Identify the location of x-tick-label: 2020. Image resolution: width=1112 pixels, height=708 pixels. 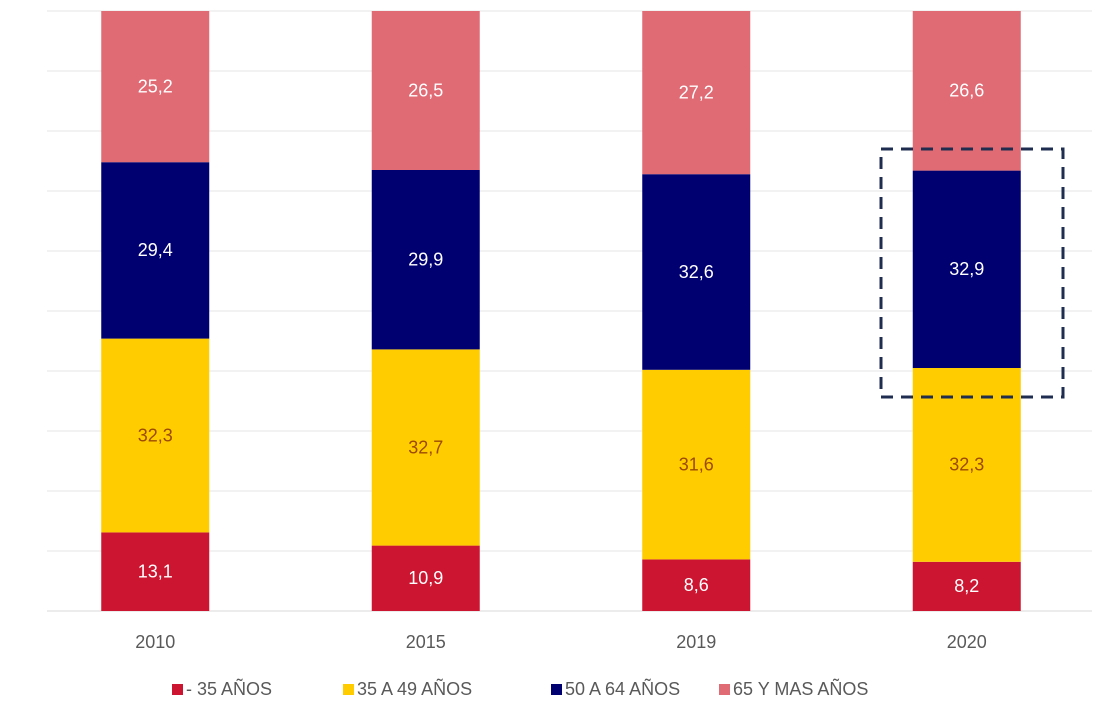
(967, 642).